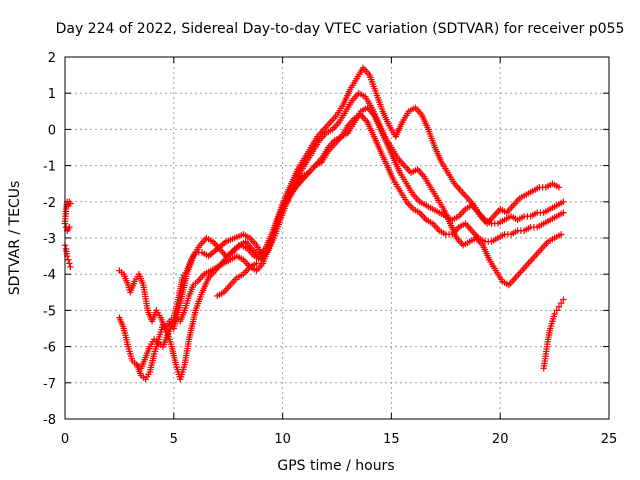  I want to click on x-tick-label: 5, so click(174, 439).